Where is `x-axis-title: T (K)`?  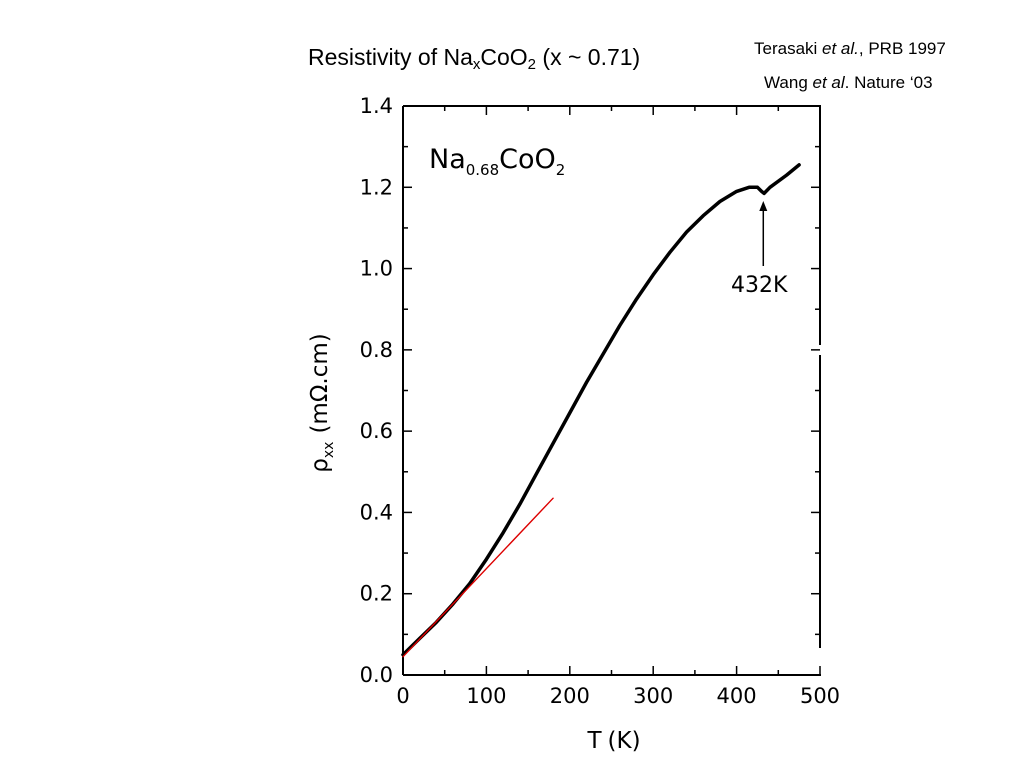 x-axis-title: T (K) is located at coordinates (613, 741).